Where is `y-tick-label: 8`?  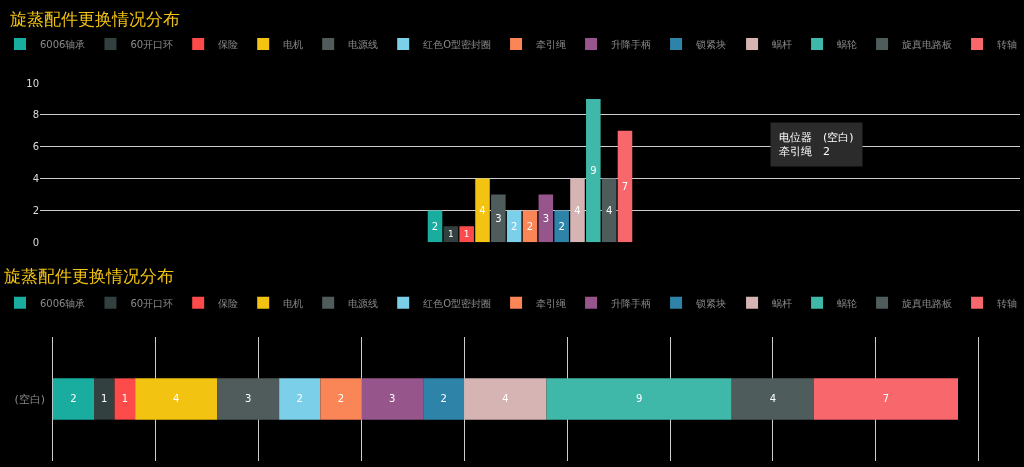
y-tick-label: 8 is located at coordinates (35, 115).